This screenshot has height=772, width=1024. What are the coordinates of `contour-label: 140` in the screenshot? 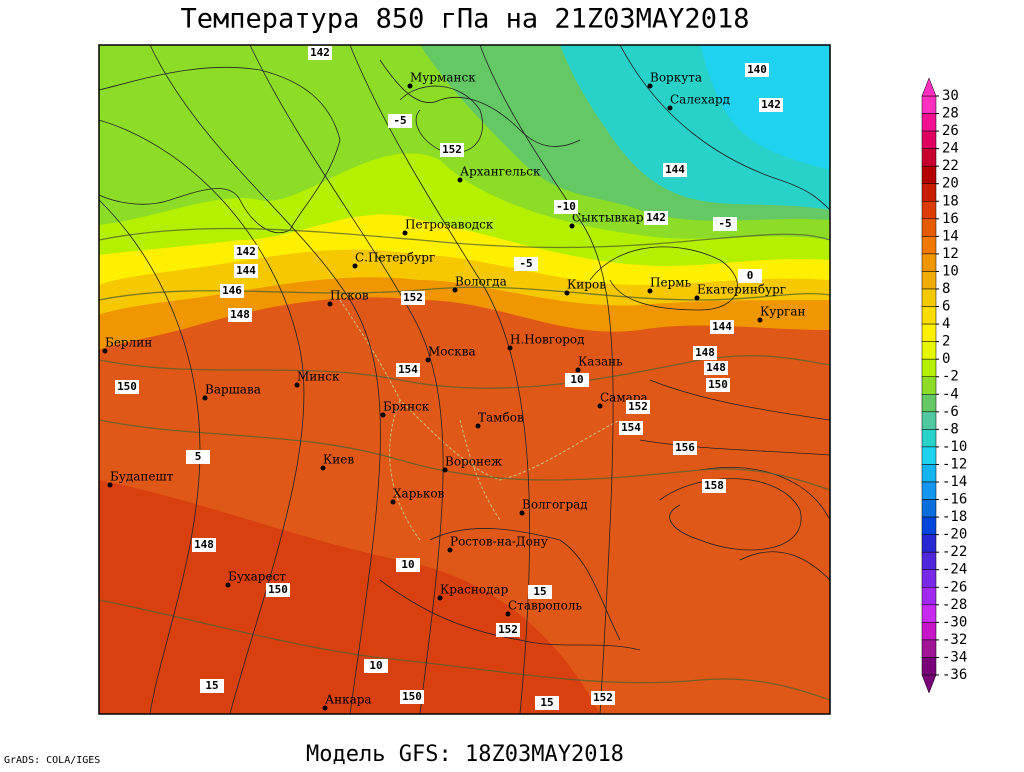 It's located at (757, 69).